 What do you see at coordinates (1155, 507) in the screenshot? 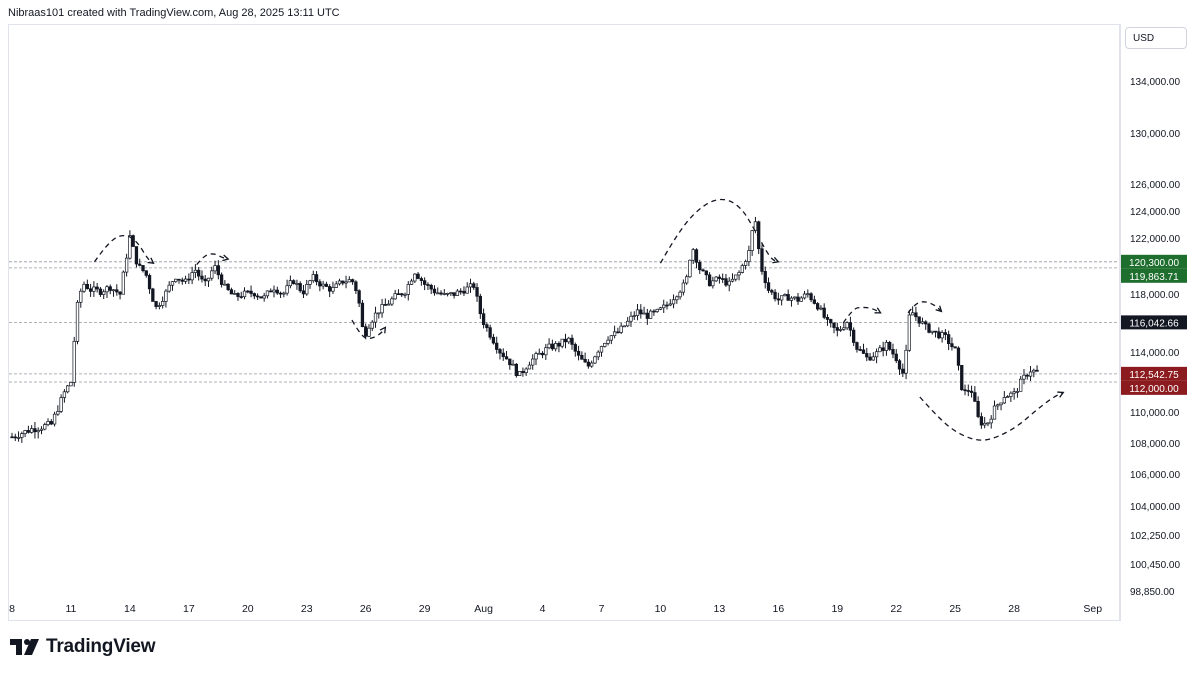
I see `price-tick-label: 104,000.00` at bounding box center [1155, 507].